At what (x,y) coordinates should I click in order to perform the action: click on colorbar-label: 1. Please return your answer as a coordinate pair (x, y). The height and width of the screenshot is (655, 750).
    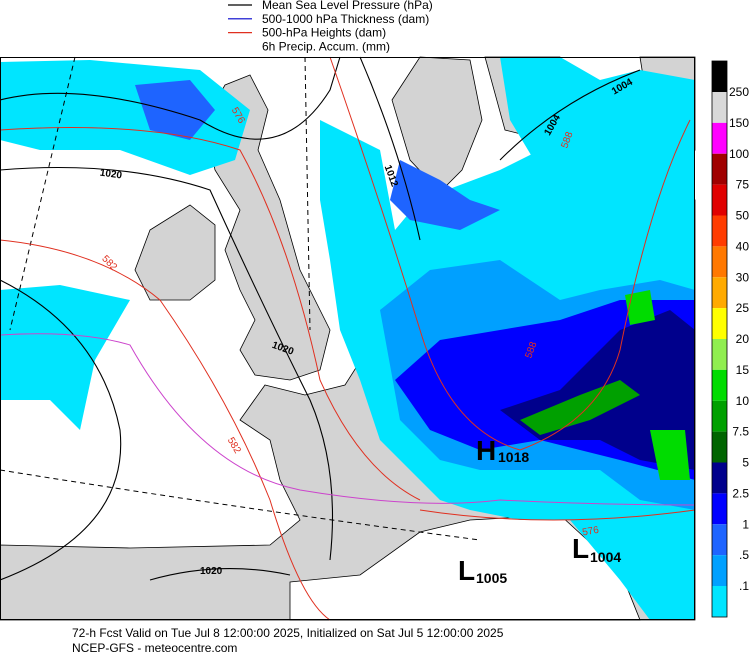
    Looking at the image, I should click on (745, 524).